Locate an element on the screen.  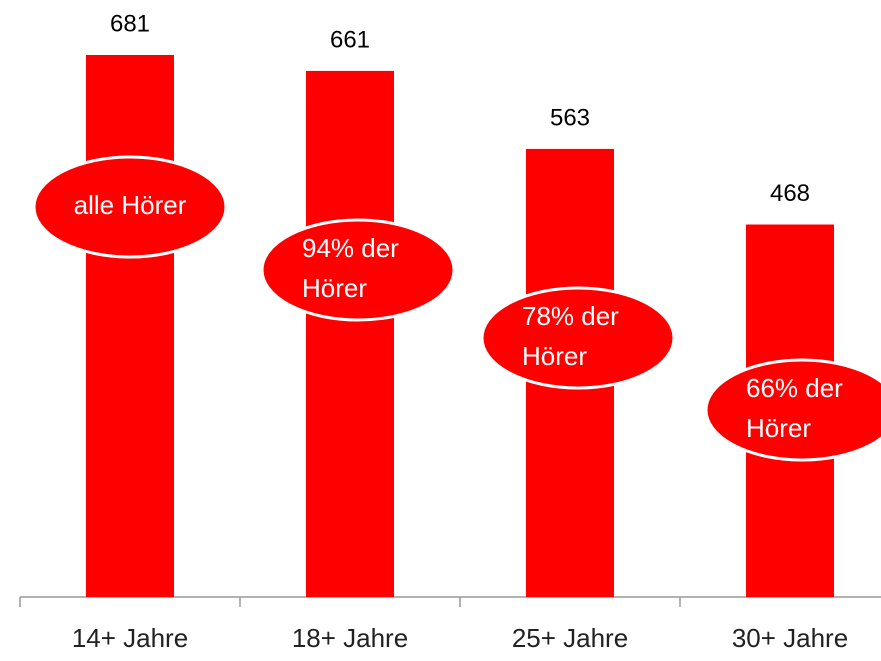
value-label: 681 is located at coordinates (130, 23).